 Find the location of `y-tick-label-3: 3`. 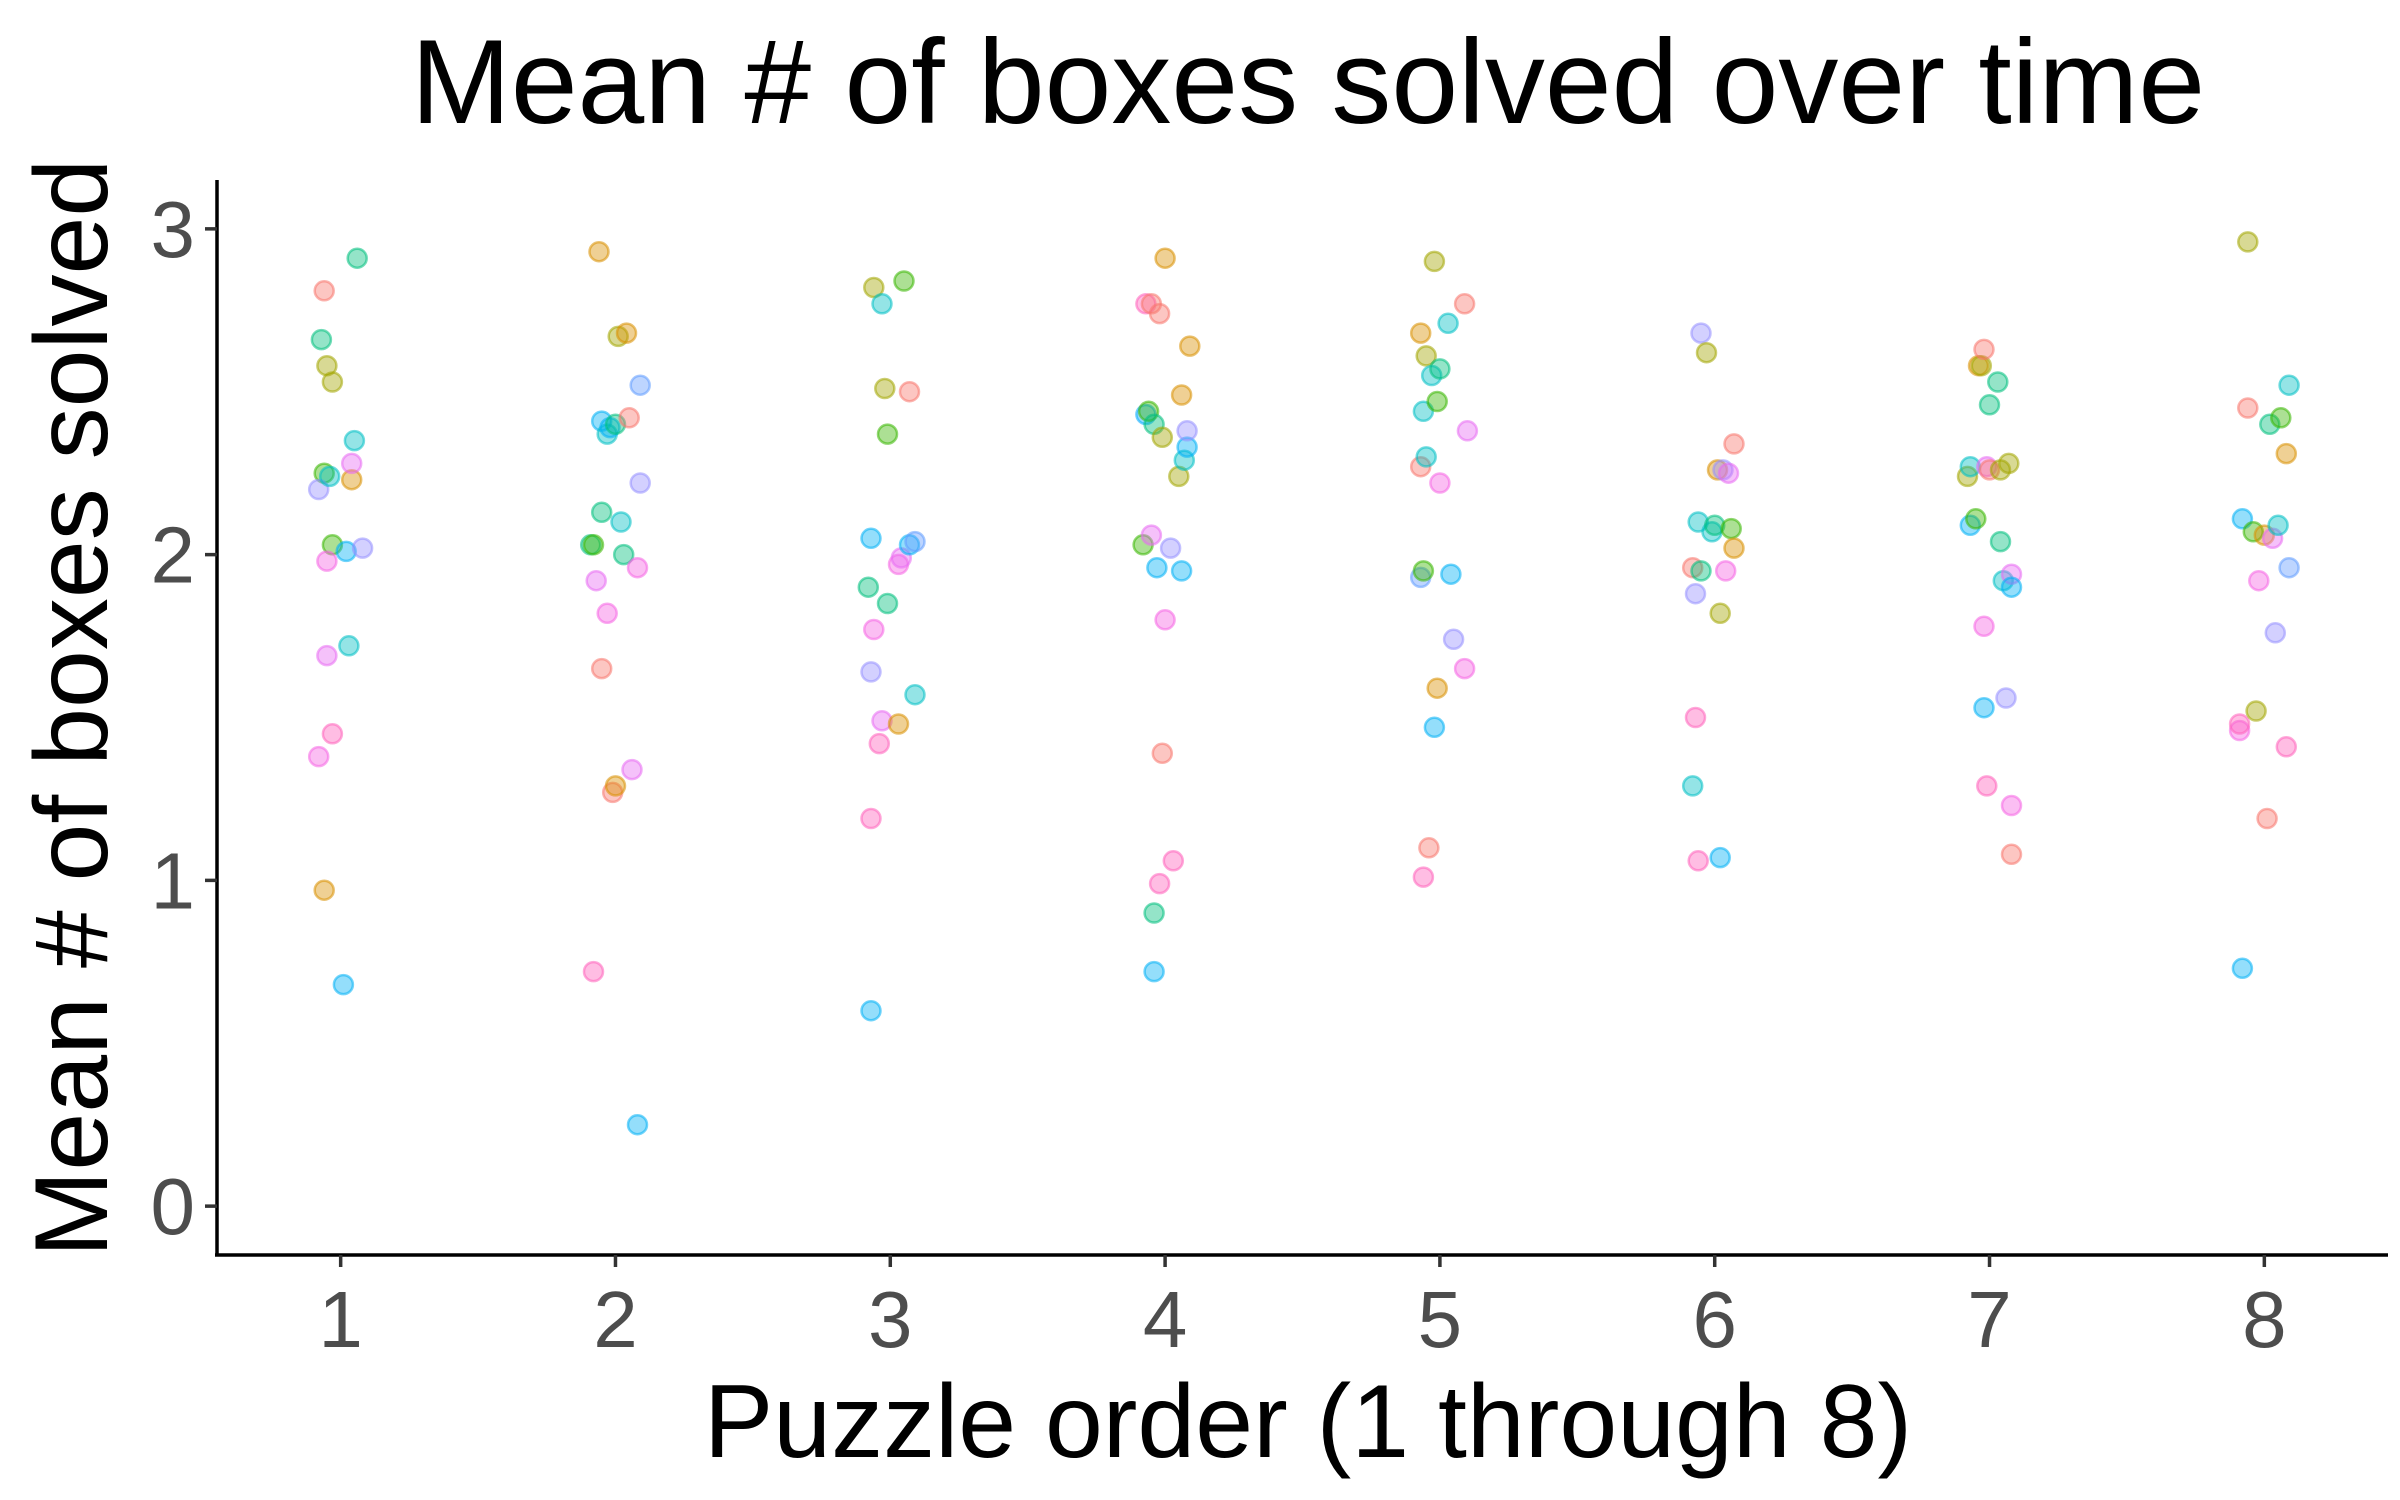

y-tick-label-3: 3 is located at coordinates (173, 229).